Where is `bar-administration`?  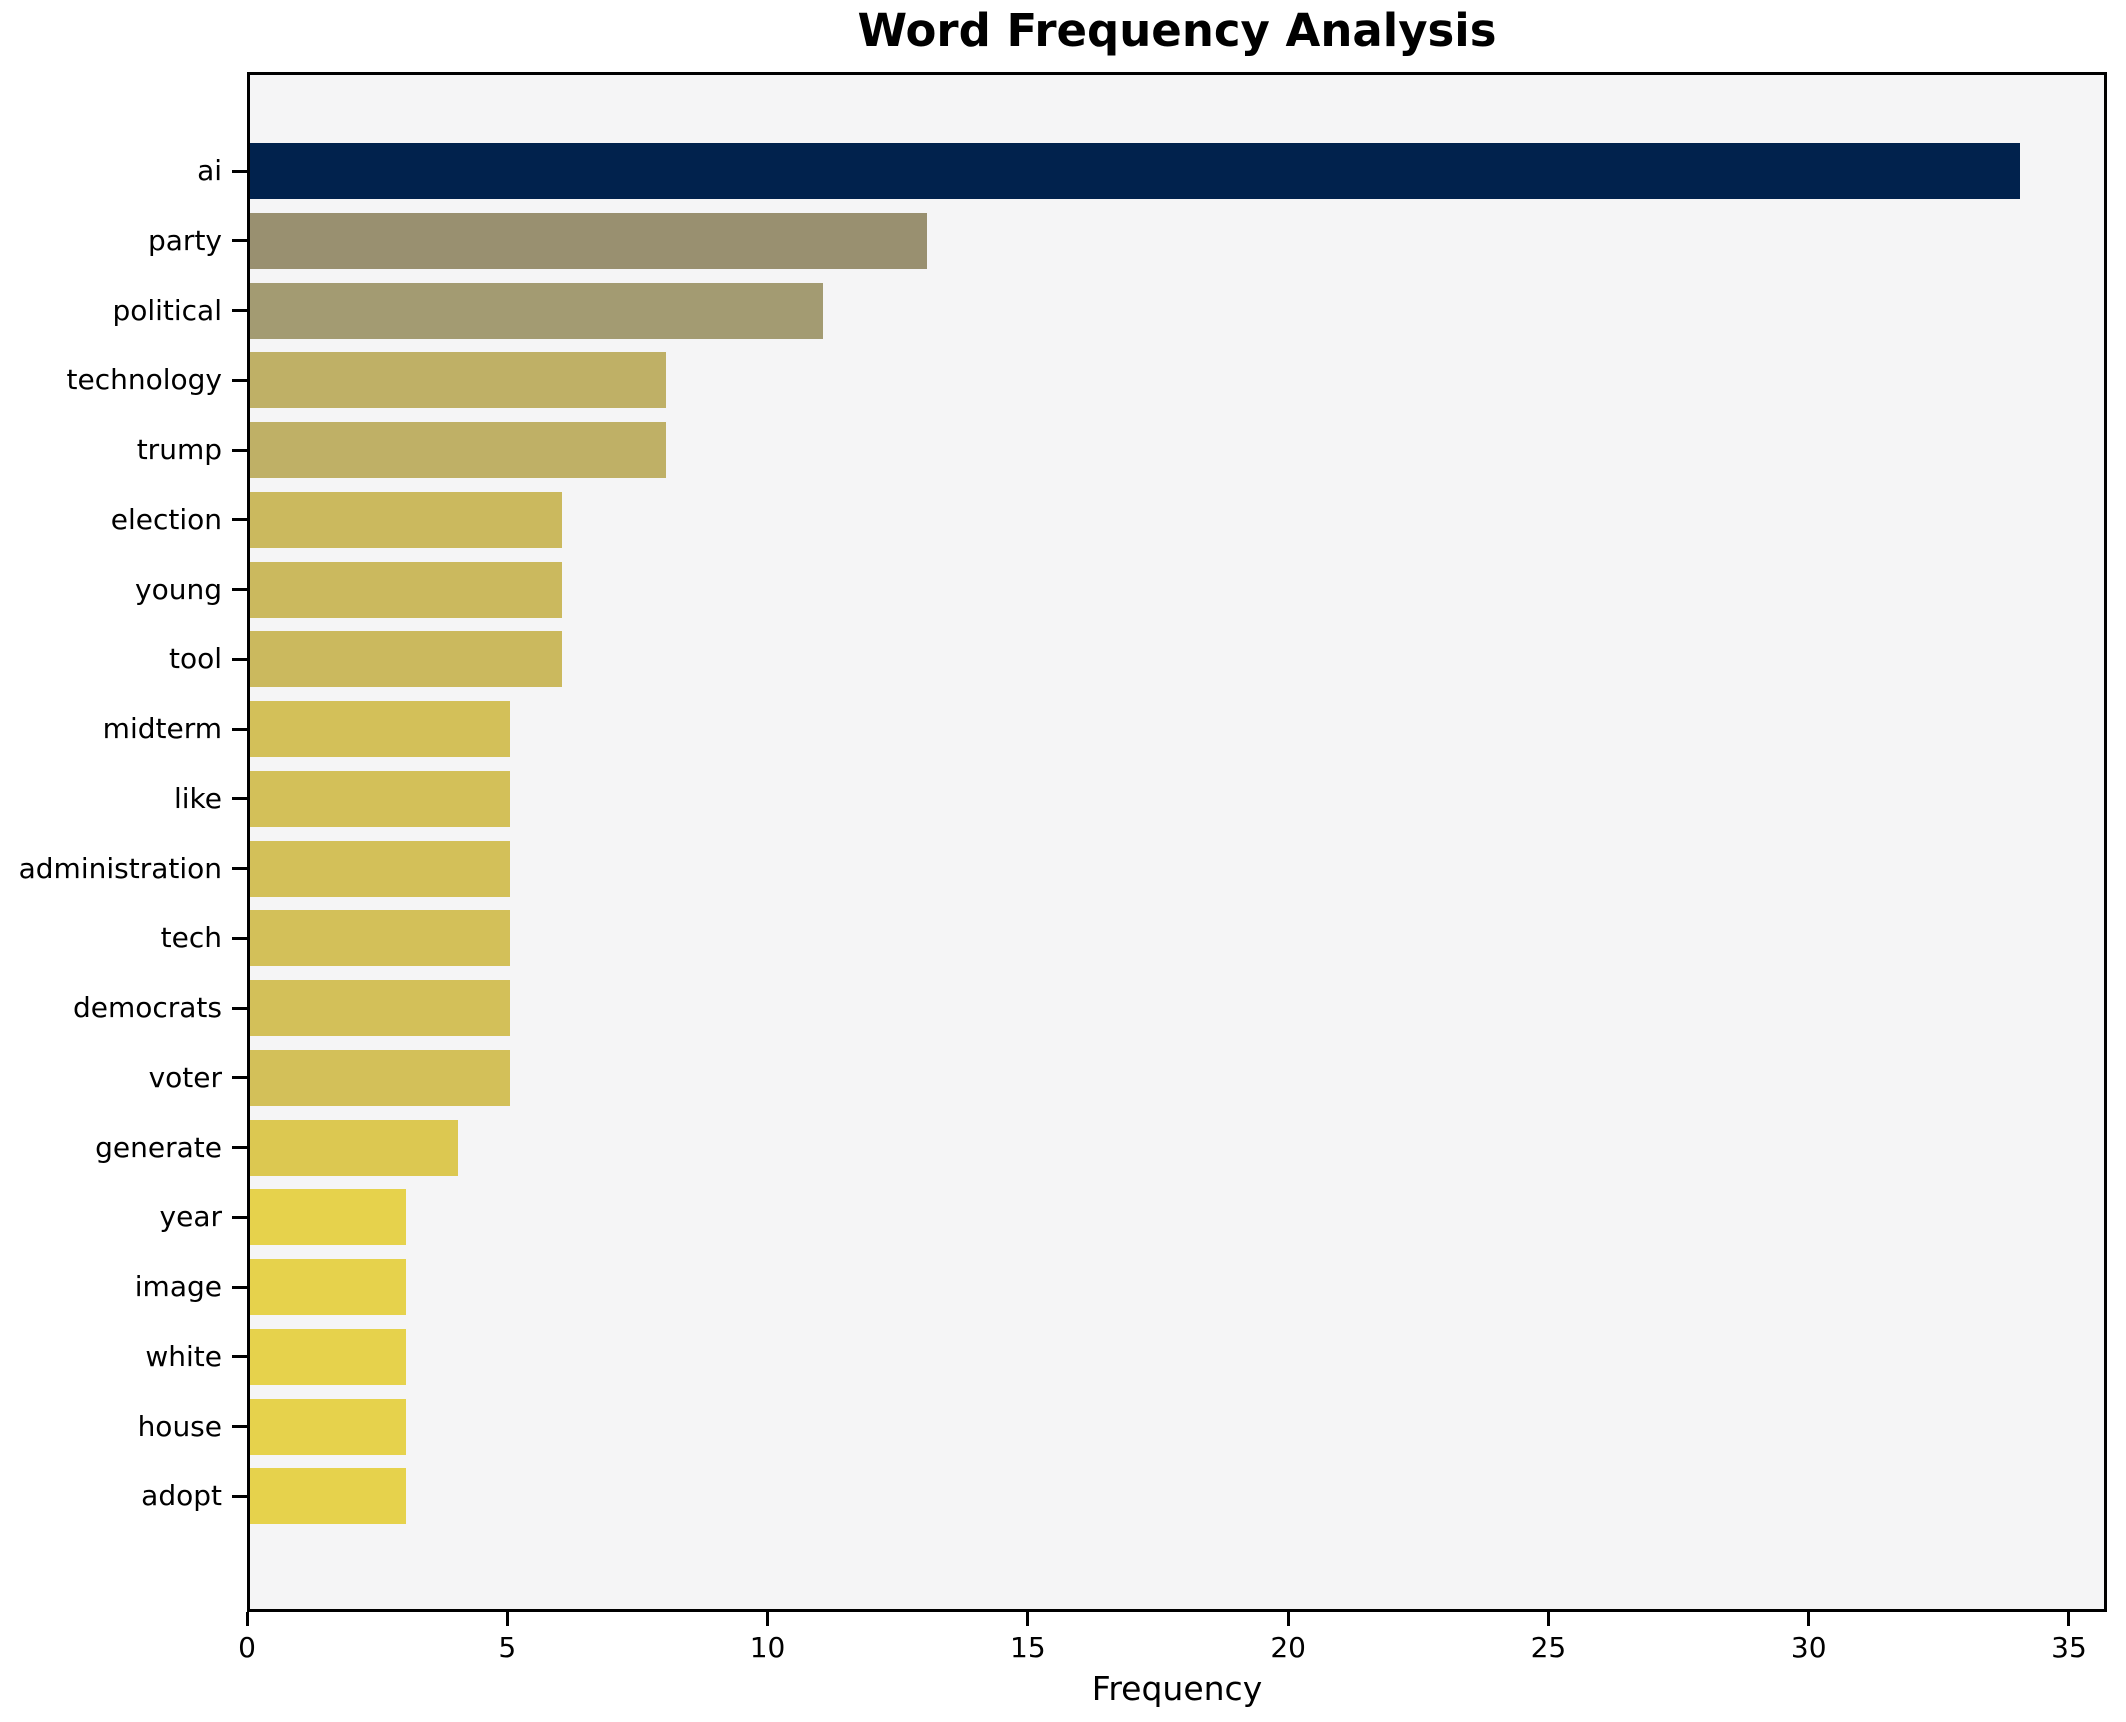 bar-administration is located at coordinates (380, 868).